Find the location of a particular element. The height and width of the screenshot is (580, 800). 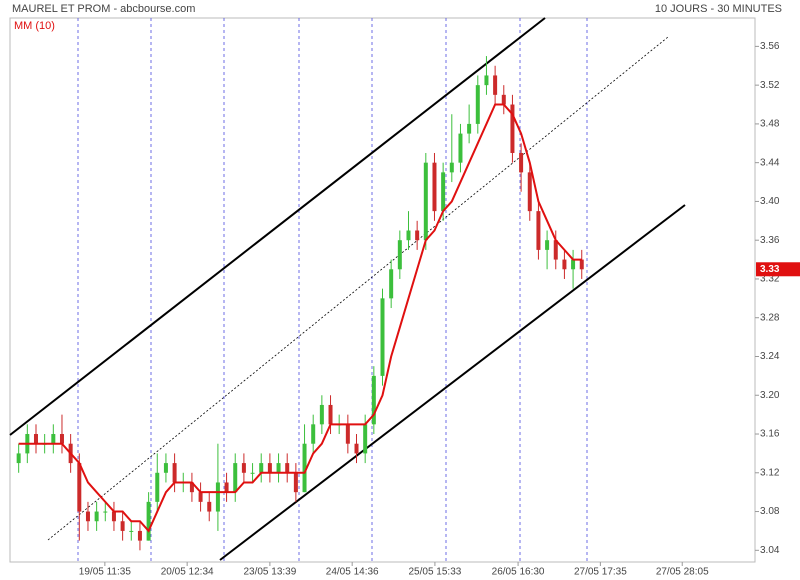

y-tick-label: 3.16 is located at coordinates (770, 434).